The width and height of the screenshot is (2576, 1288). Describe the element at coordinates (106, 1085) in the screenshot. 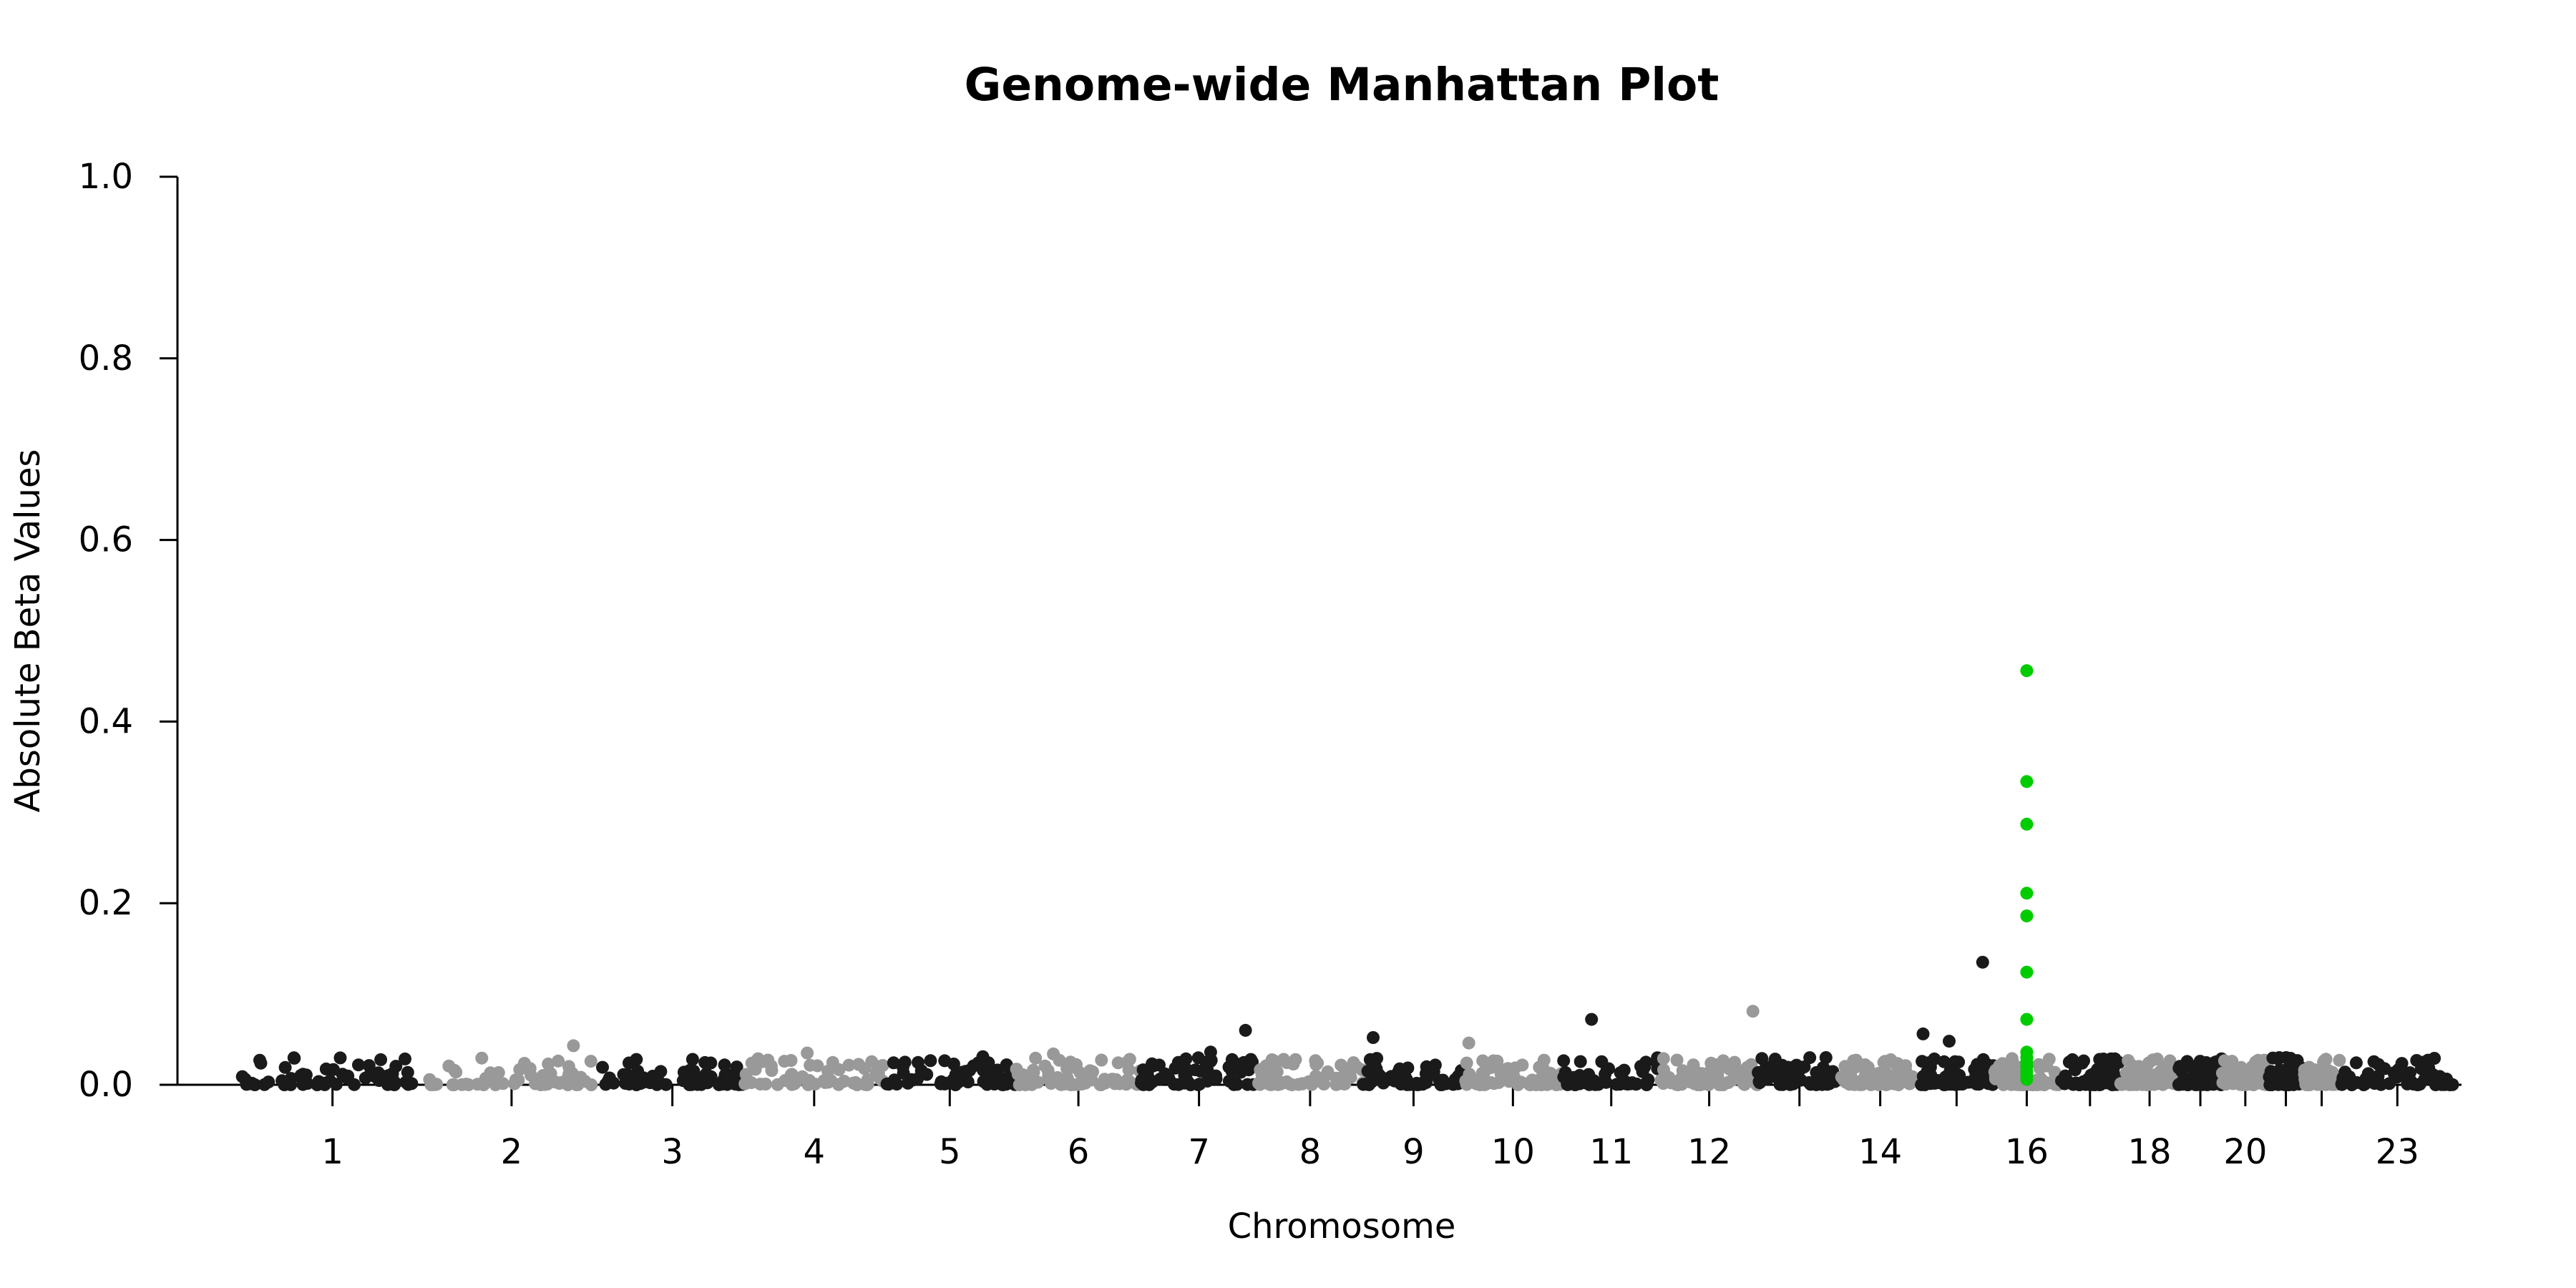

I see `y-tick-label: 0.0` at that location.